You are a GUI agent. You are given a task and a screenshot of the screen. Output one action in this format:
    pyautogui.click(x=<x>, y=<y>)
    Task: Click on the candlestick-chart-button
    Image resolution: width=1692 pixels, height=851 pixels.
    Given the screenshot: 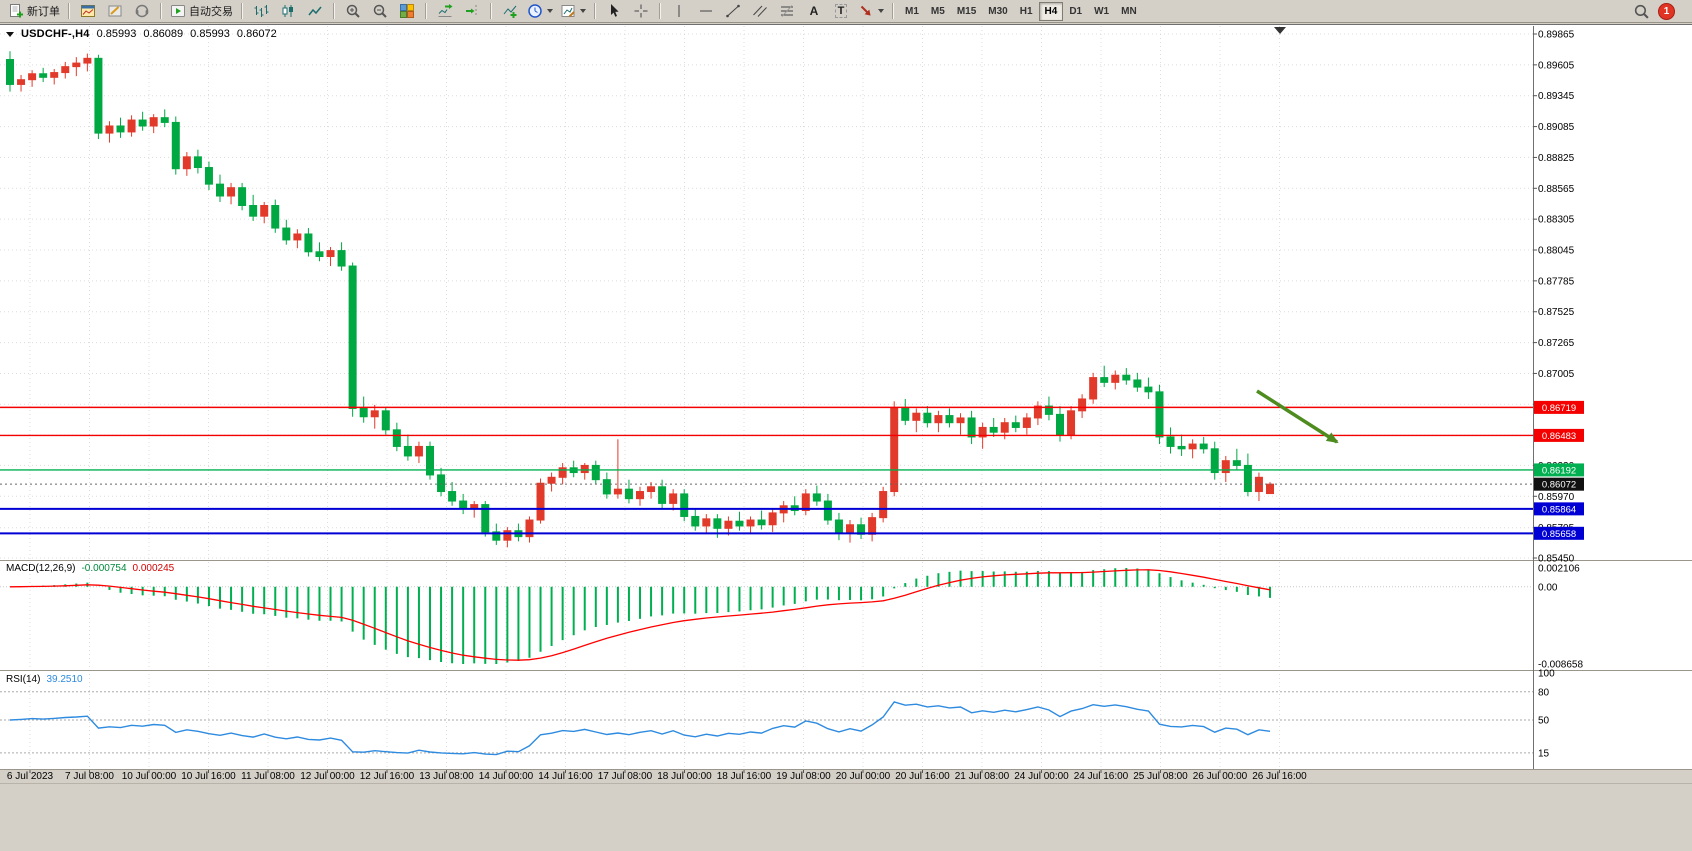 What is the action you would take?
    pyautogui.click(x=288, y=11)
    